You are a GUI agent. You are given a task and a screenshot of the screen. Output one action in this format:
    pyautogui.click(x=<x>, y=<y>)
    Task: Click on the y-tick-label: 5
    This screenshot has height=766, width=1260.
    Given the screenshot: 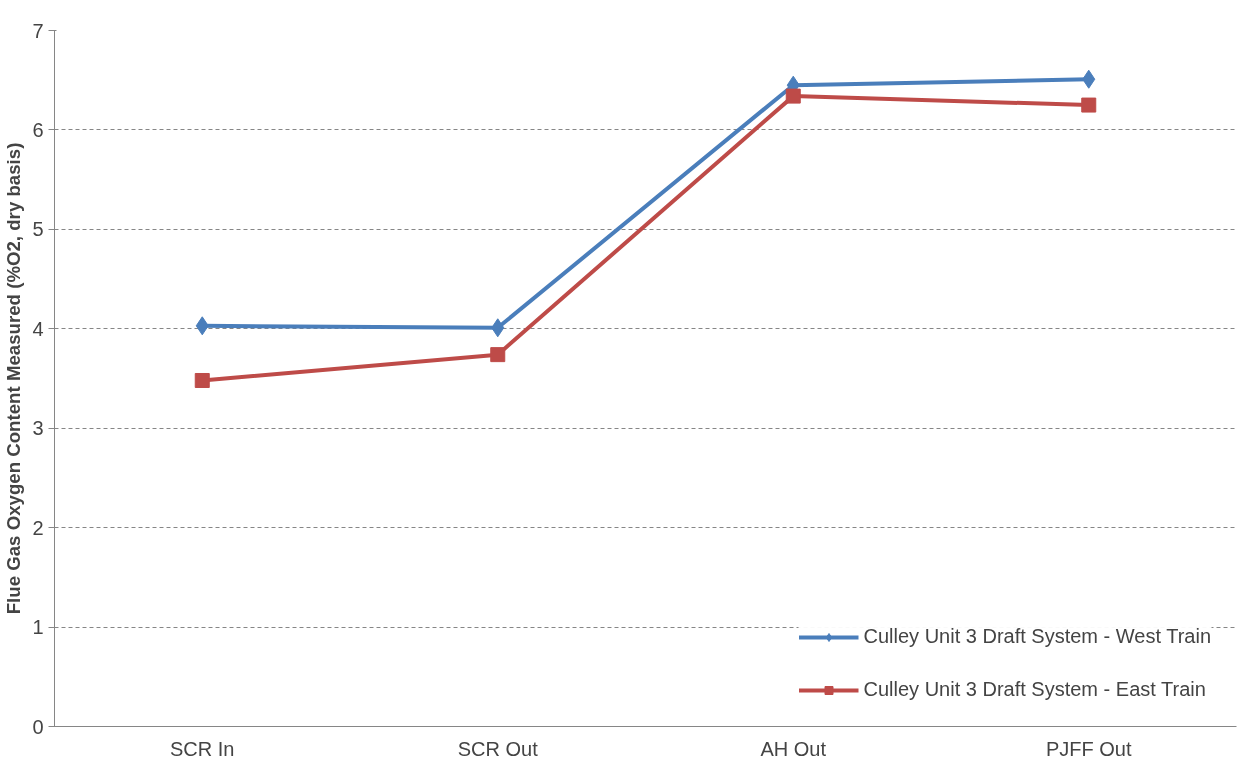 What is the action you would take?
    pyautogui.click(x=38, y=229)
    